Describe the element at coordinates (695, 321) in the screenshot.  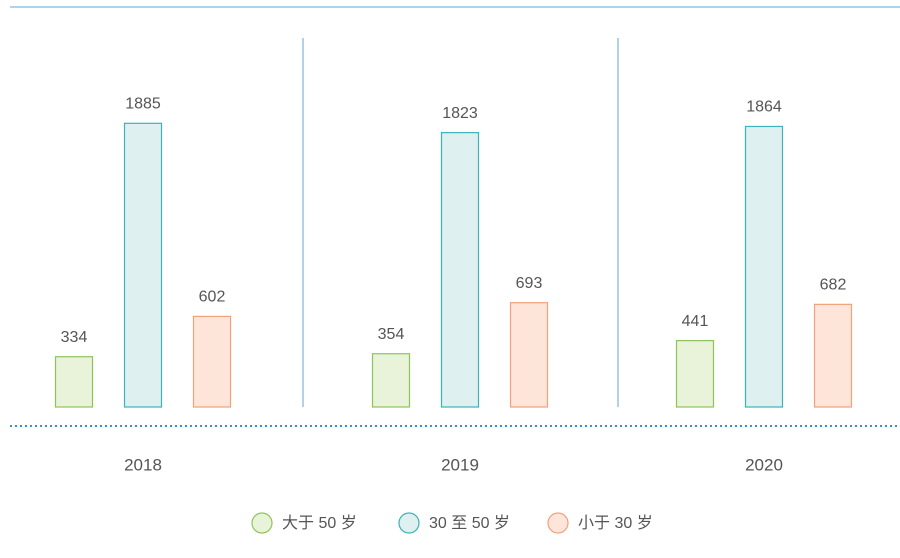
I see `value-label: 441` at that location.